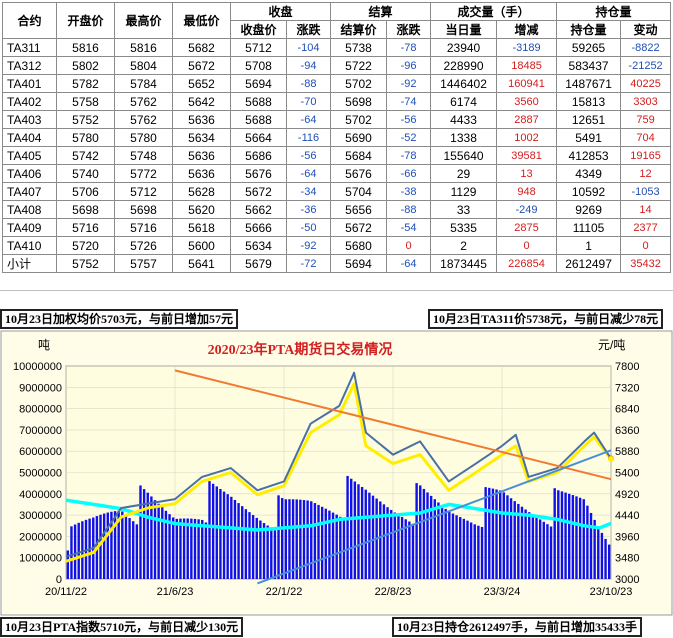  I want to click on header-high: 最高价, so click(143, 20).